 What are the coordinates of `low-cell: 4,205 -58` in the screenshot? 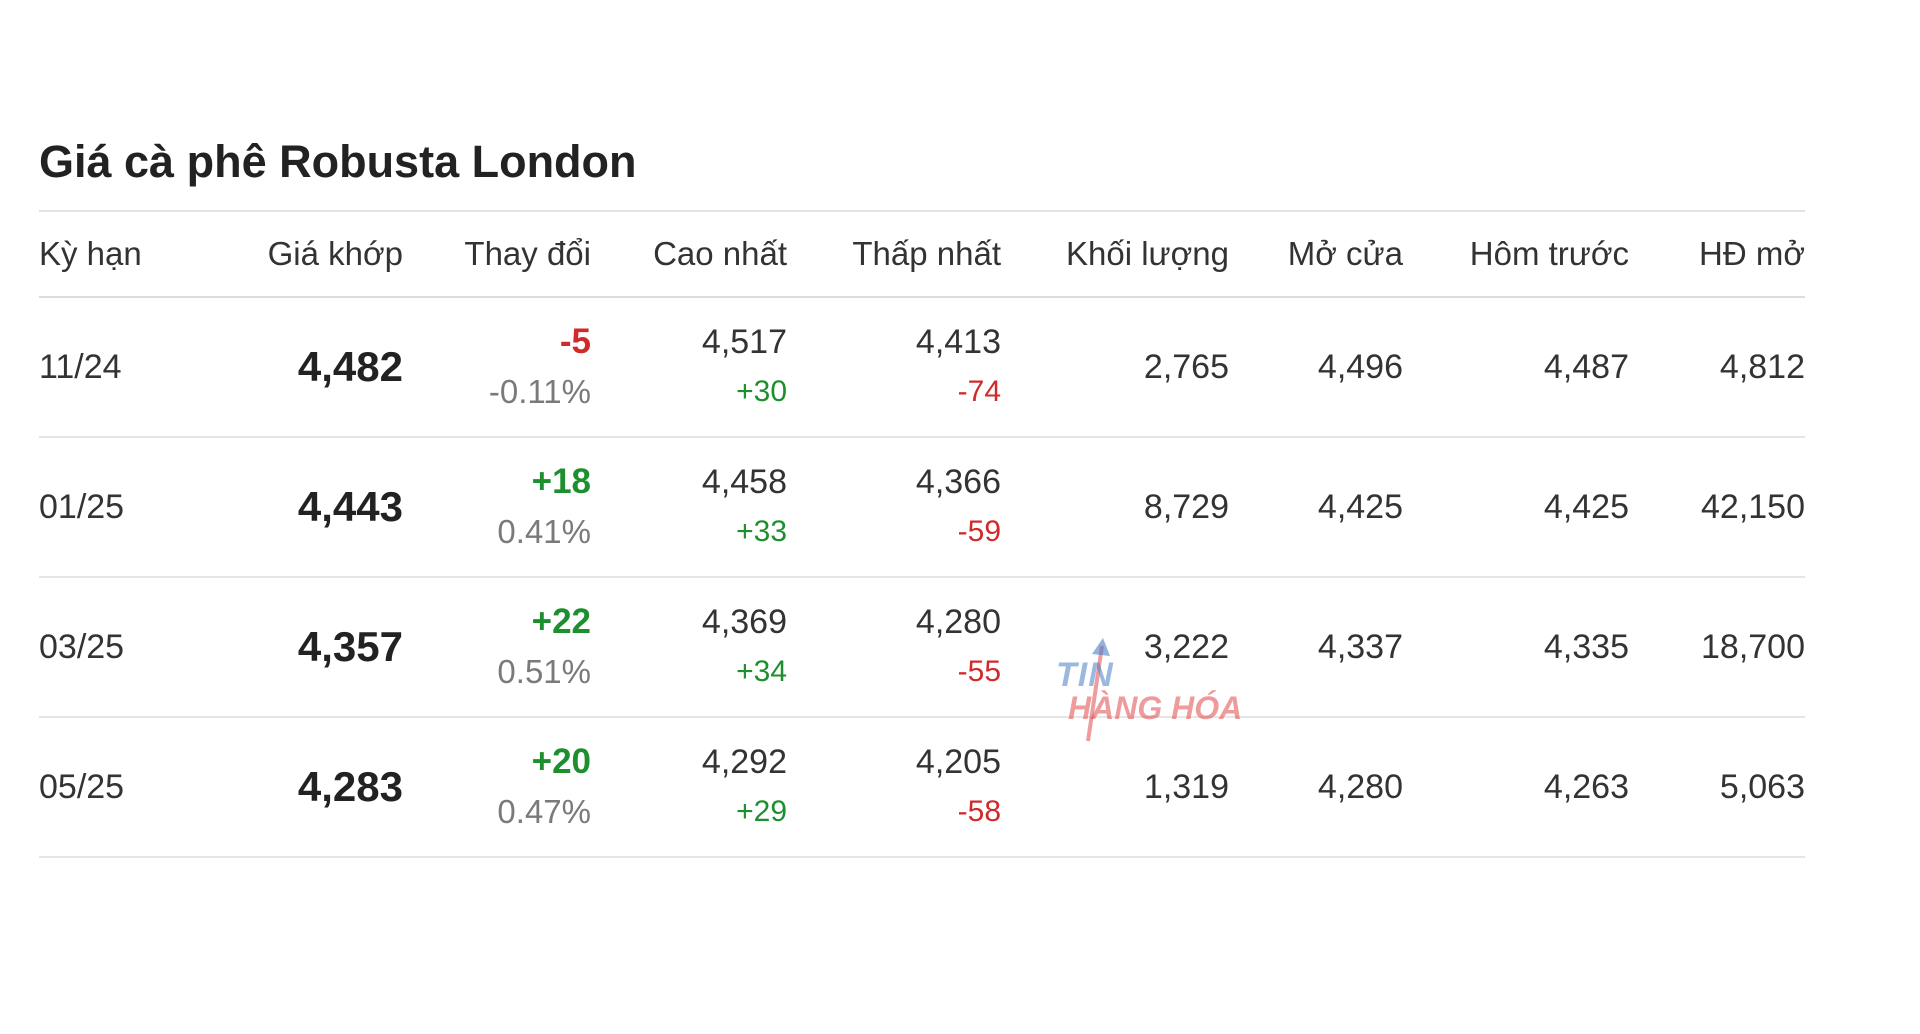 It's located at (894, 787).